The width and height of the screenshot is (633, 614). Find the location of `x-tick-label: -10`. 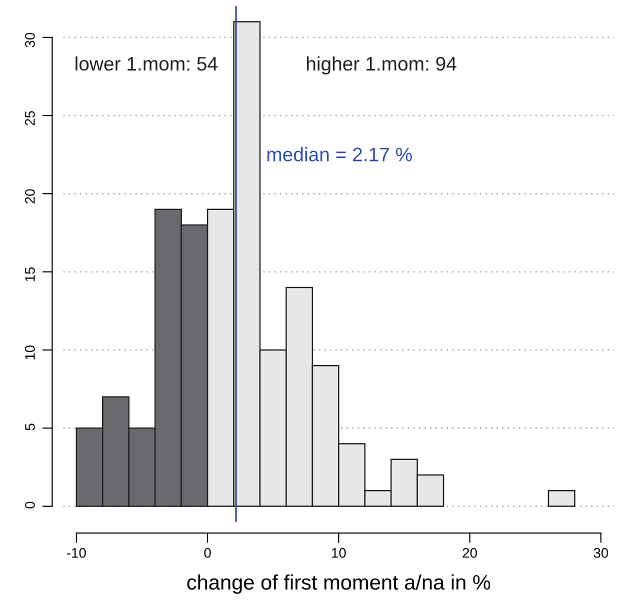

x-tick-label: -10 is located at coordinates (76, 553).